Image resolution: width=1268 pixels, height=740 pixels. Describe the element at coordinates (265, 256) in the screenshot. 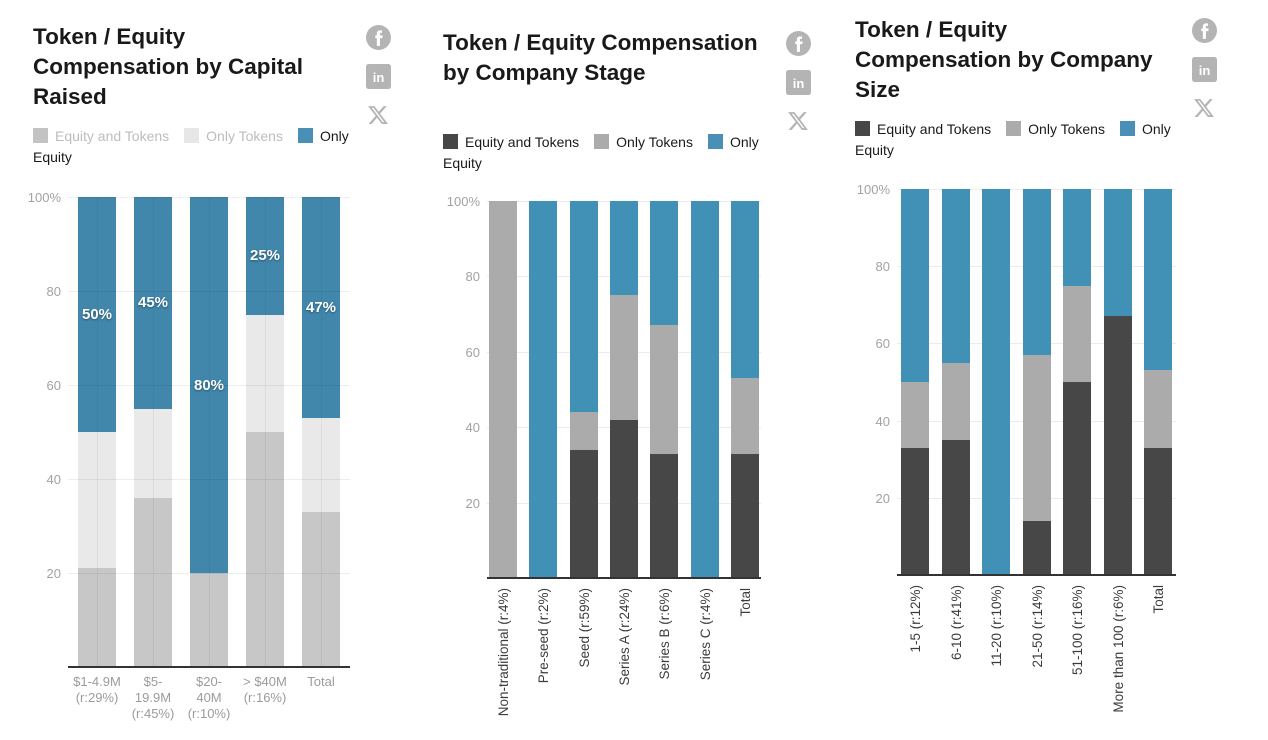

I see `segment-only-equity: 25%` at that location.